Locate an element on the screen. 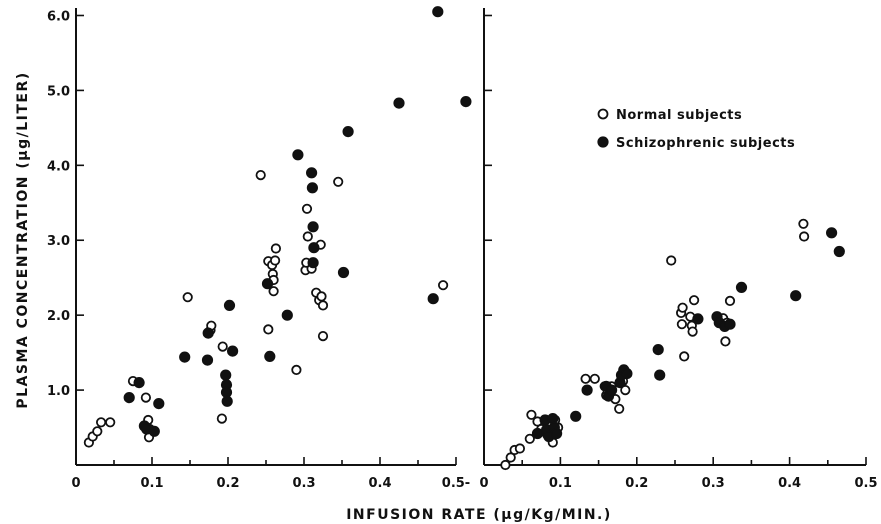 Image resolution: width=881 pixels, height=524 pixels. y-tick-label: 6.0 is located at coordinates (58, 16).